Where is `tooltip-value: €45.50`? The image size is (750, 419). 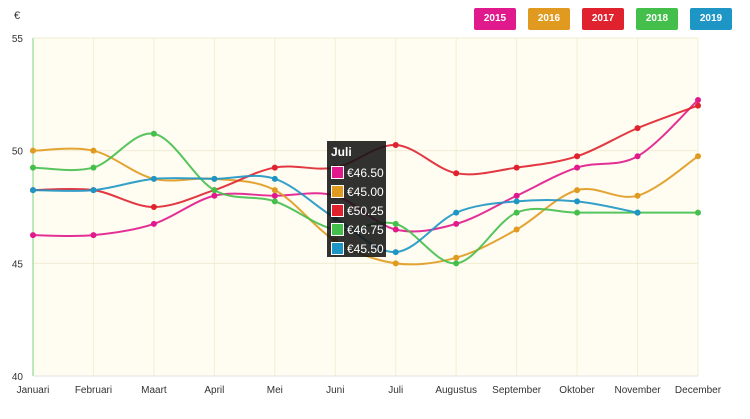 tooltip-value: €45.50 is located at coordinates (365, 248).